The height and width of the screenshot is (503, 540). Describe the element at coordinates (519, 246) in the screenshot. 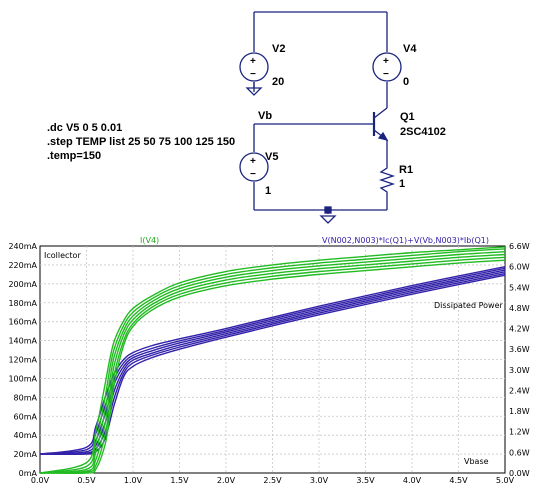

I see `y-right-tick-label: 6.6W` at that location.